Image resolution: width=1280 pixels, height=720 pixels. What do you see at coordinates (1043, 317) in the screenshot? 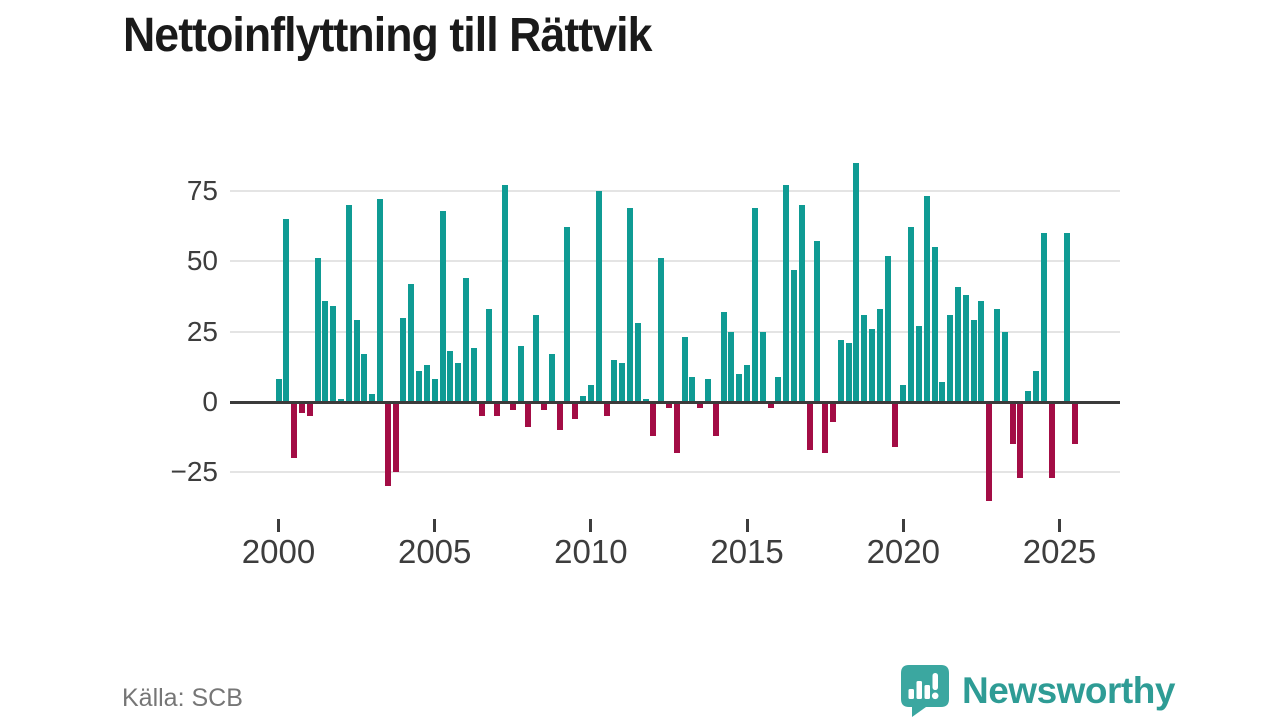
I see `bar-2024-q3` at bounding box center [1043, 317].